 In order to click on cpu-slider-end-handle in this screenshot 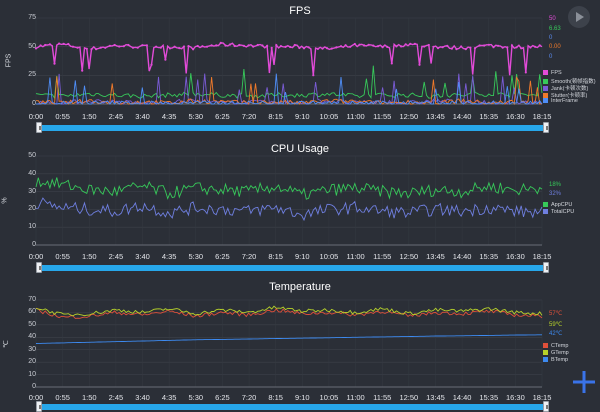, I will do `click(546, 267)`.